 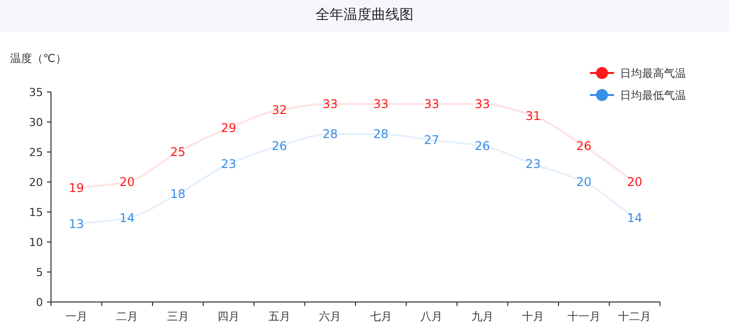 What do you see at coordinates (36, 182) in the screenshot?
I see `y-tick-label: 20` at bounding box center [36, 182].